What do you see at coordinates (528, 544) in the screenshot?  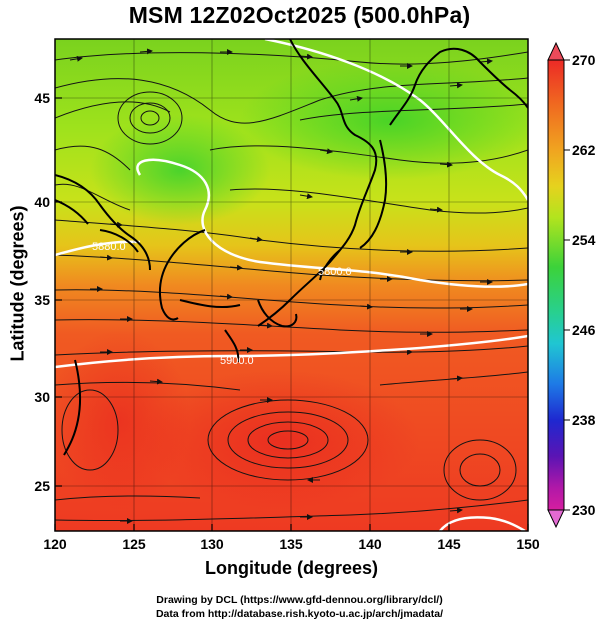 I see `x-tick-label: 150` at bounding box center [528, 544].